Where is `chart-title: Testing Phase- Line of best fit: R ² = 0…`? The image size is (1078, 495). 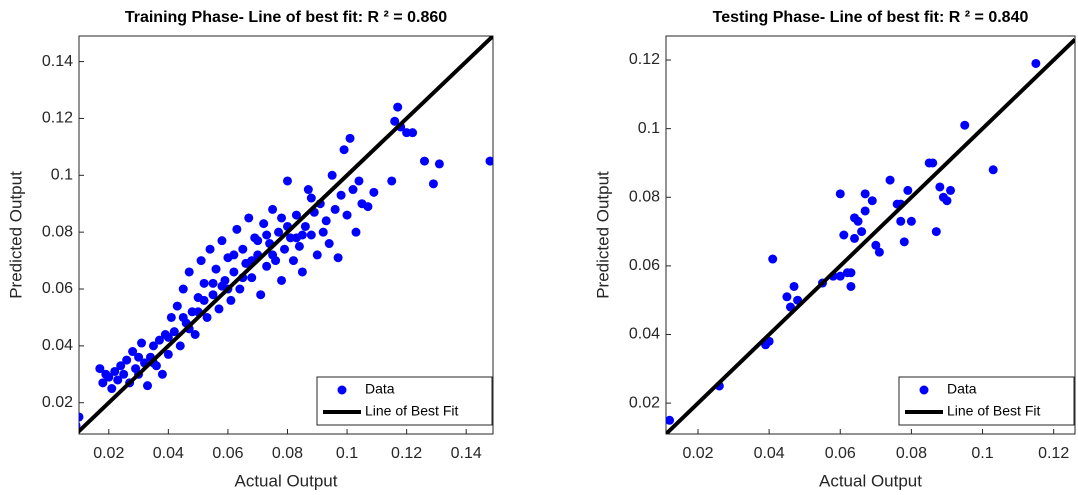
chart-title: Testing Phase- Line of best fit: R ² = 0… is located at coordinates (871, 17).